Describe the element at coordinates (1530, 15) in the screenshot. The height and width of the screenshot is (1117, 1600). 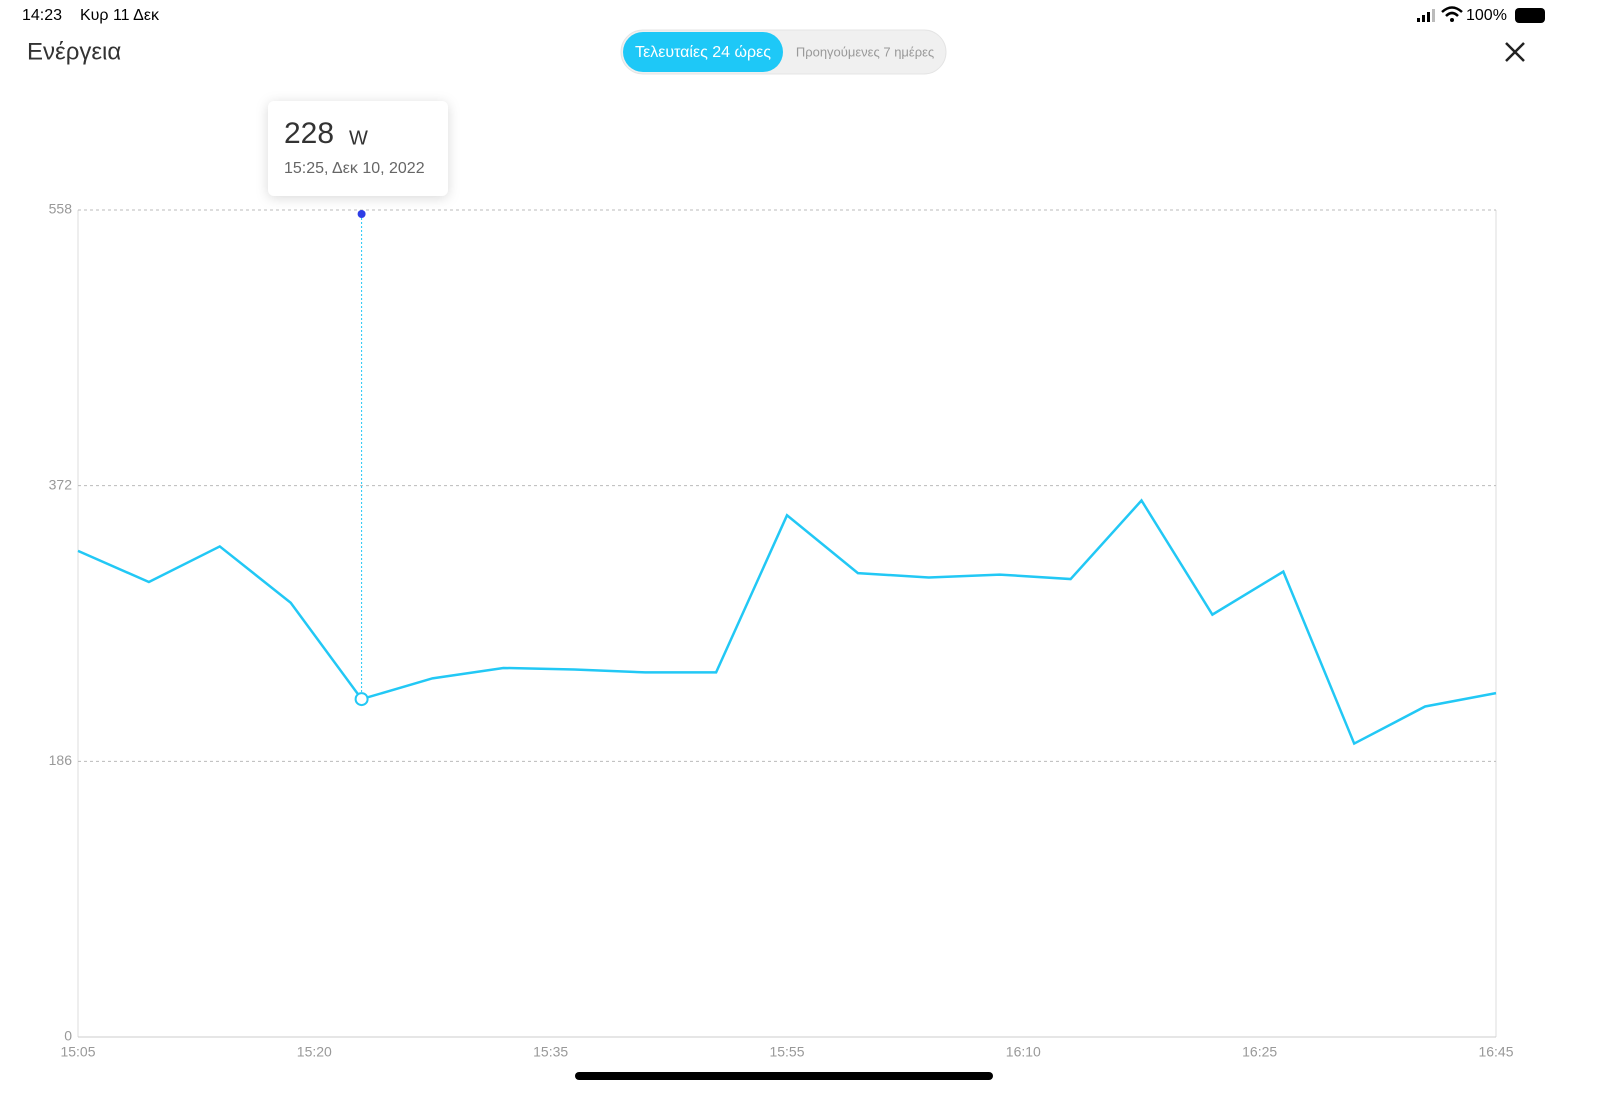
I see `battery-icon` at that location.